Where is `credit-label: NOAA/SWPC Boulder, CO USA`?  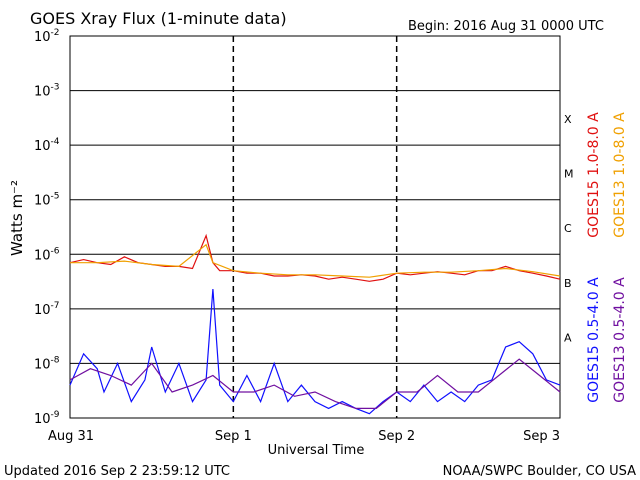
credit-label: NOAA/SWPC Boulder, CO USA is located at coordinates (539, 471).